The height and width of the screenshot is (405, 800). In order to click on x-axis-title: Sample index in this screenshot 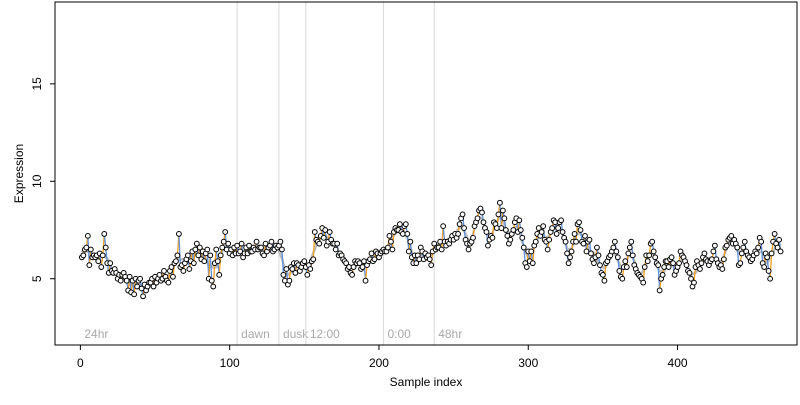, I will do `click(426, 382)`.